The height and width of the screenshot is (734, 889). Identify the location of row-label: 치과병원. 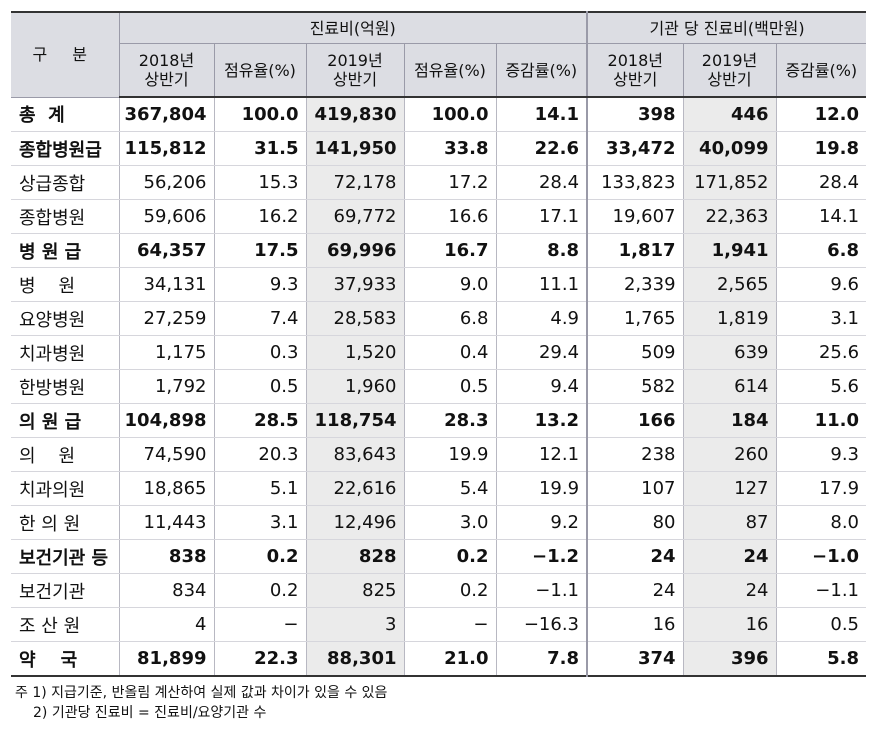
(65, 352).